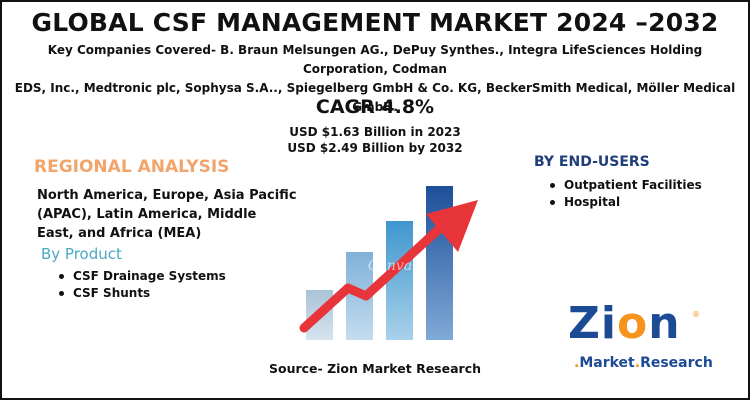 The height and width of the screenshot is (400, 750). What do you see at coordinates (584, 323) in the screenshot?
I see `logo-letter: Z` at bounding box center [584, 323].